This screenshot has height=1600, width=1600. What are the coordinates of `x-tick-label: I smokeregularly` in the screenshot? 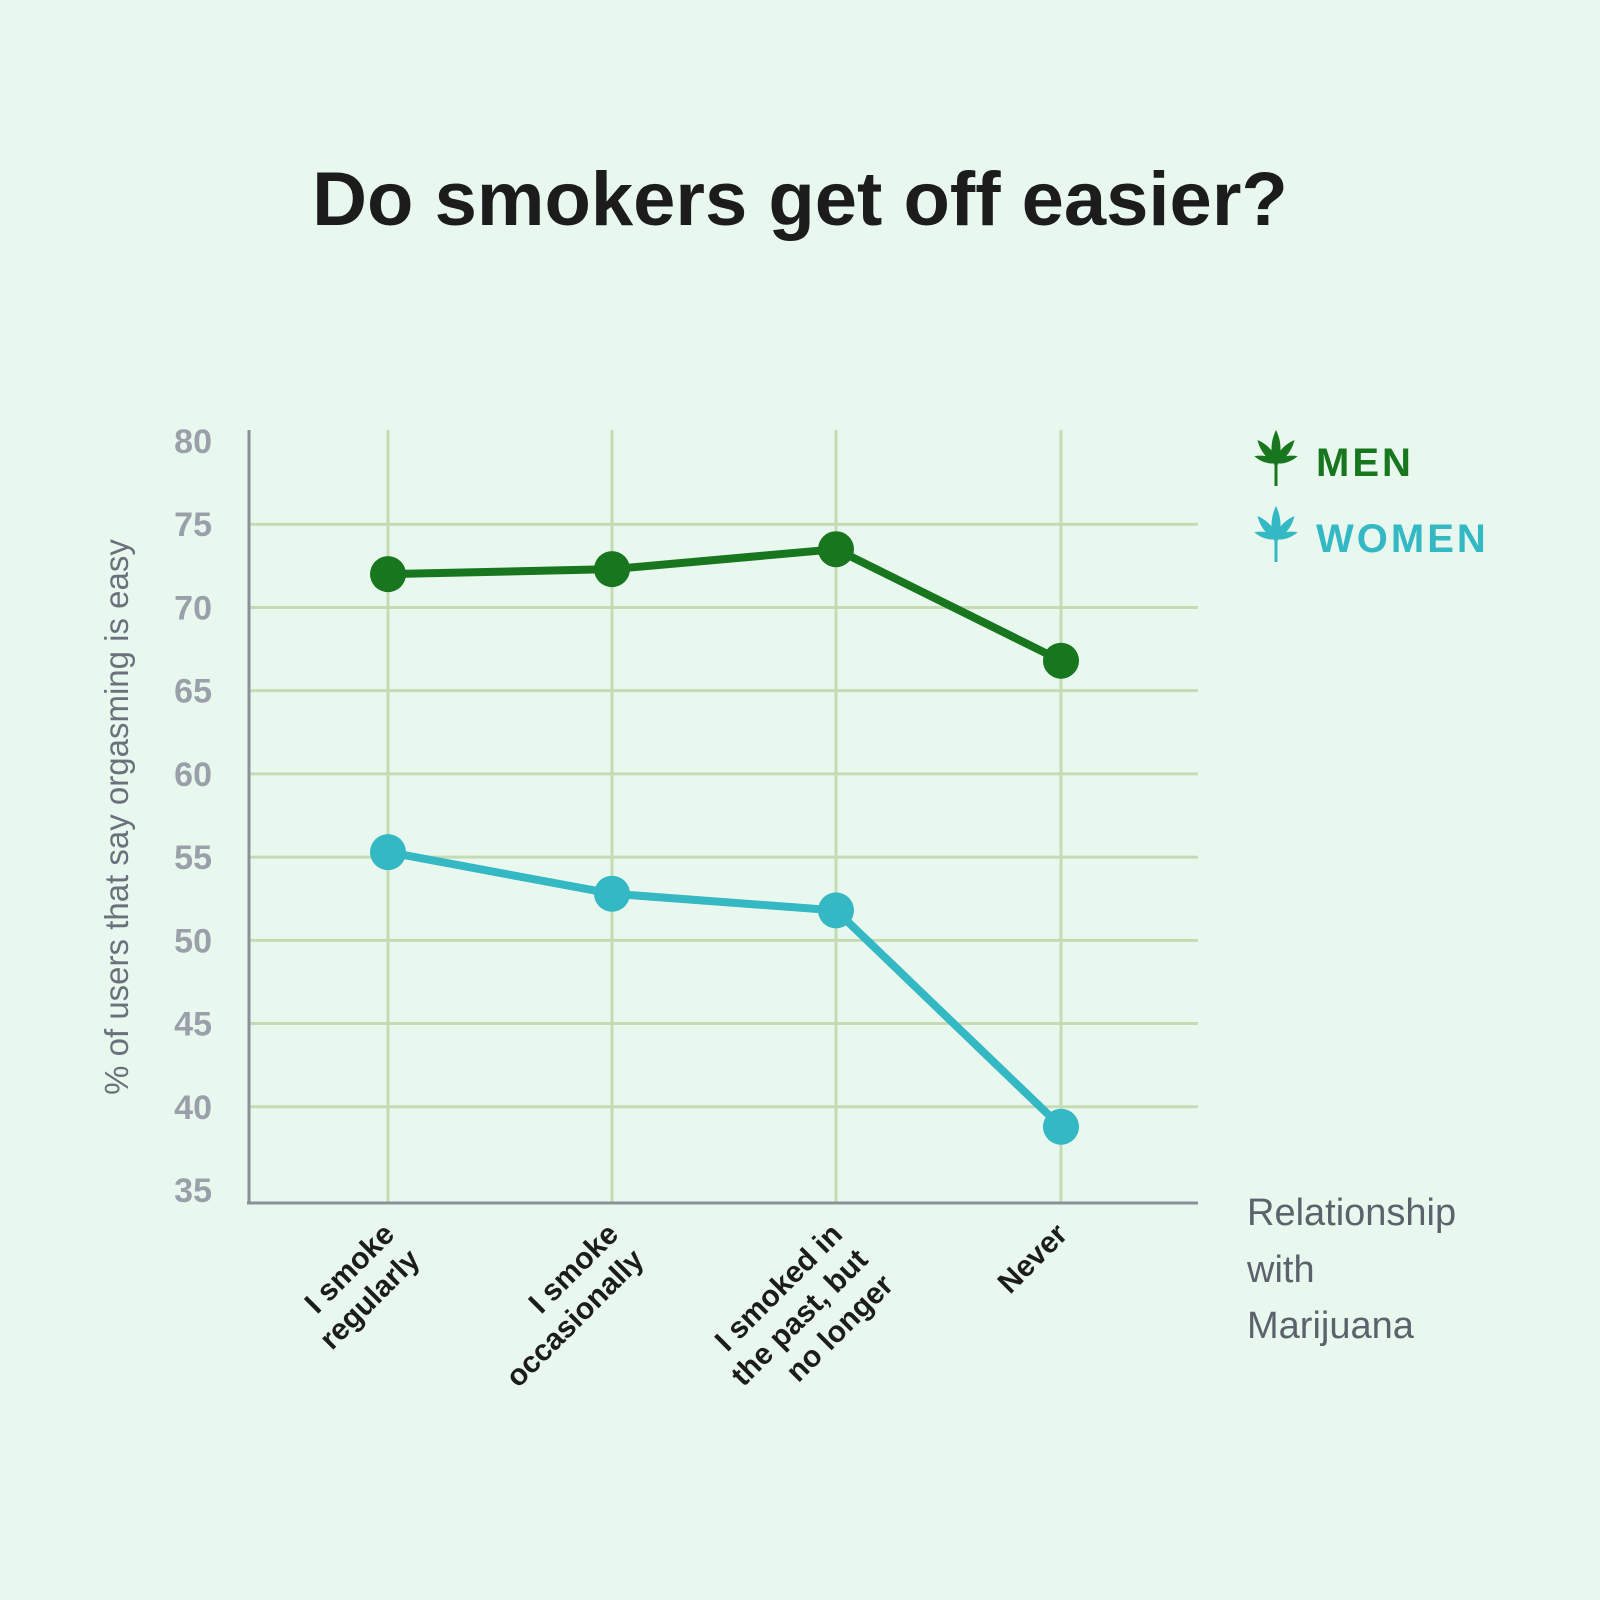 It's located at (357, 1286).